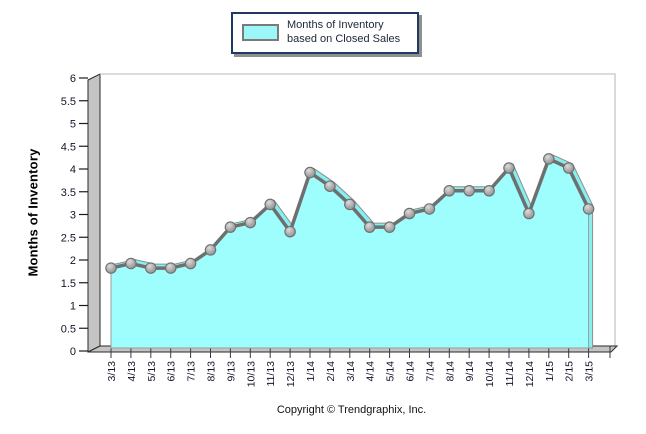 The image size is (646, 434). I want to click on y-tick-label: 6, so click(73, 79).